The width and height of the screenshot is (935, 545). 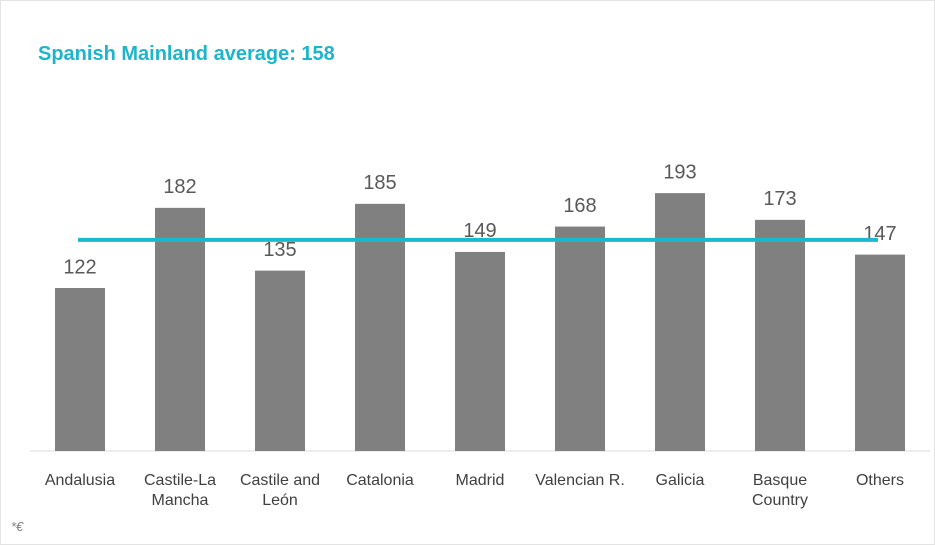 I want to click on data-label: 149, so click(x=479, y=231).